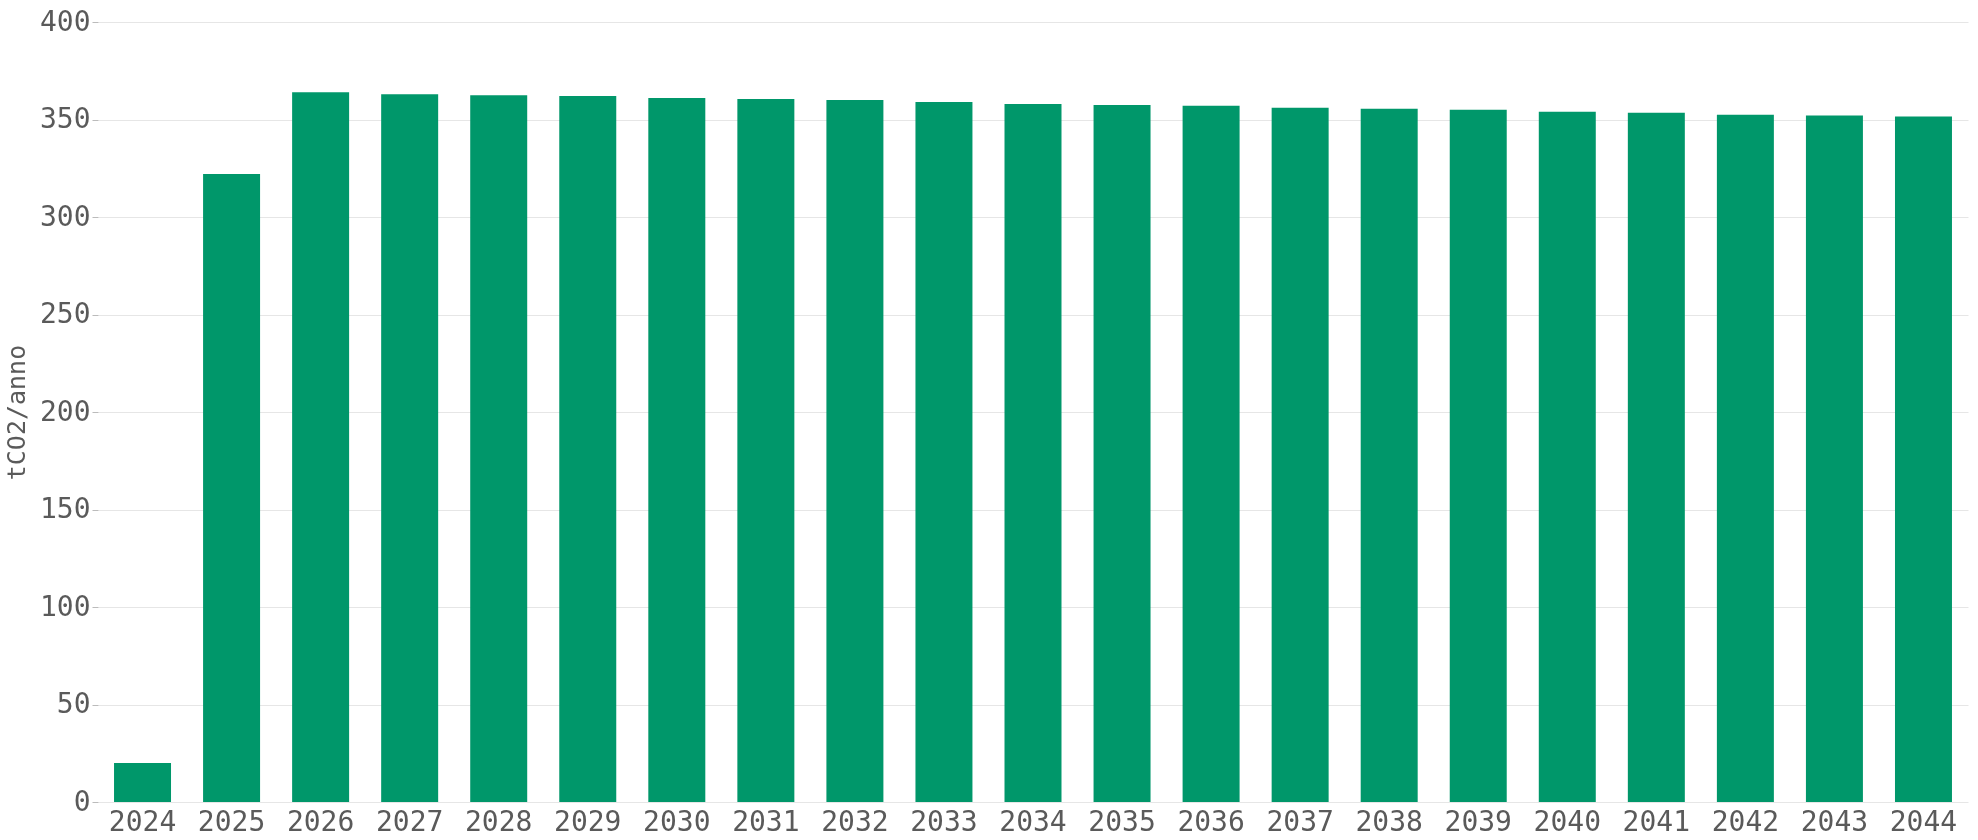 The image size is (1978, 840). What do you see at coordinates (499, 821) in the screenshot?
I see `x-tick-label: 2028` at bounding box center [499, 821].